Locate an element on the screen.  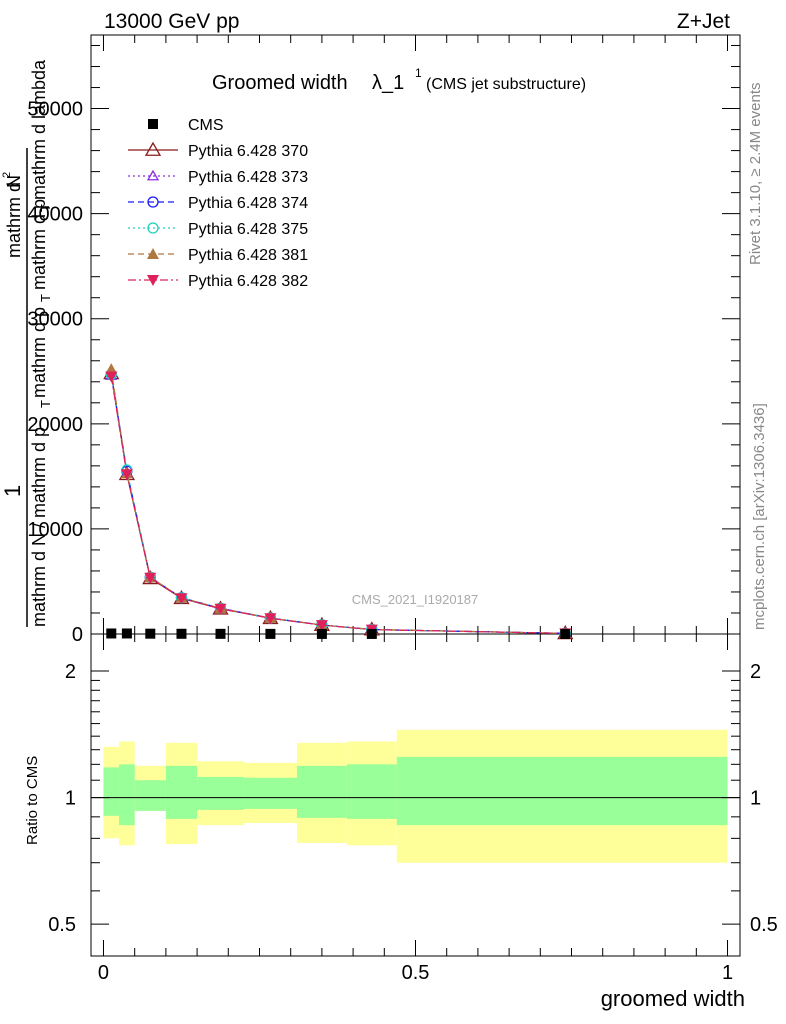
legend-label: Pythia 6.428 370 is located at coordinates (248, 151).